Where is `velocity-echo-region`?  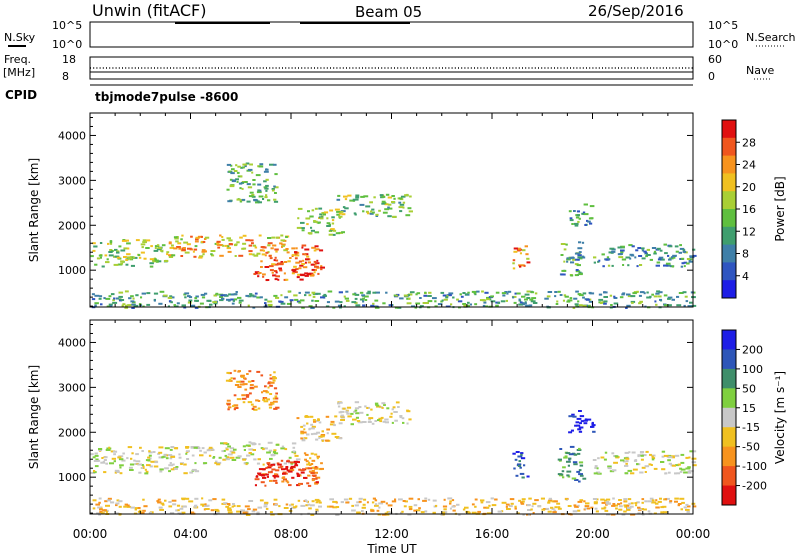
velocity-echo-region is located at coordinates (394, 506).